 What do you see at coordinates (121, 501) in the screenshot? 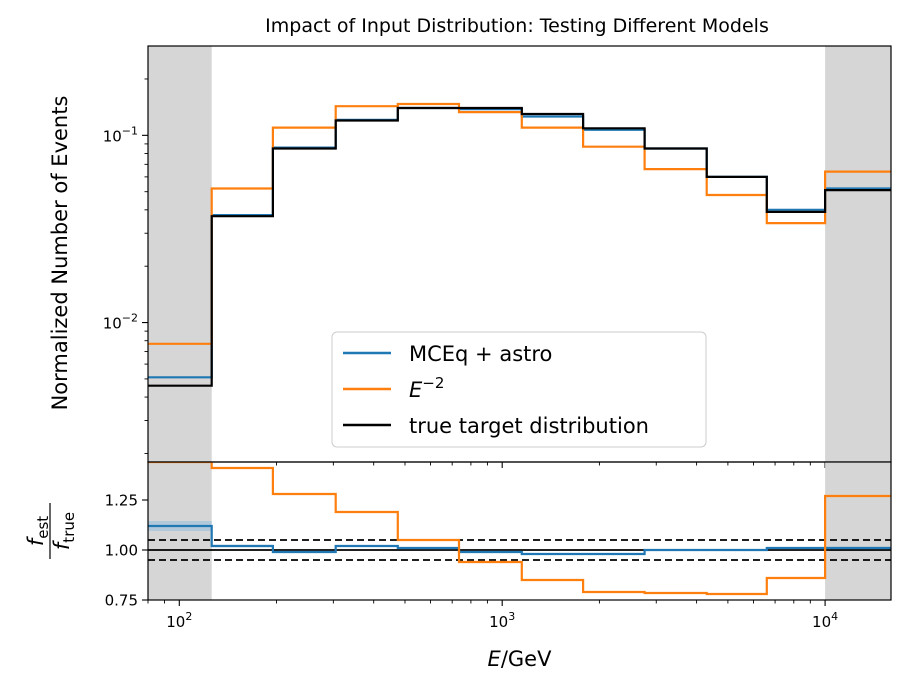
I see `ratio-y-tick-label: 1.25` at bounding box center [121, 501].